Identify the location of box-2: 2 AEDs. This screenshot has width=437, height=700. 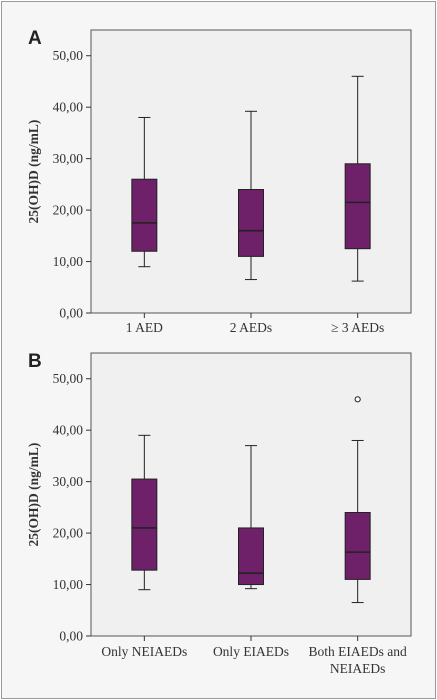
(251, 222).